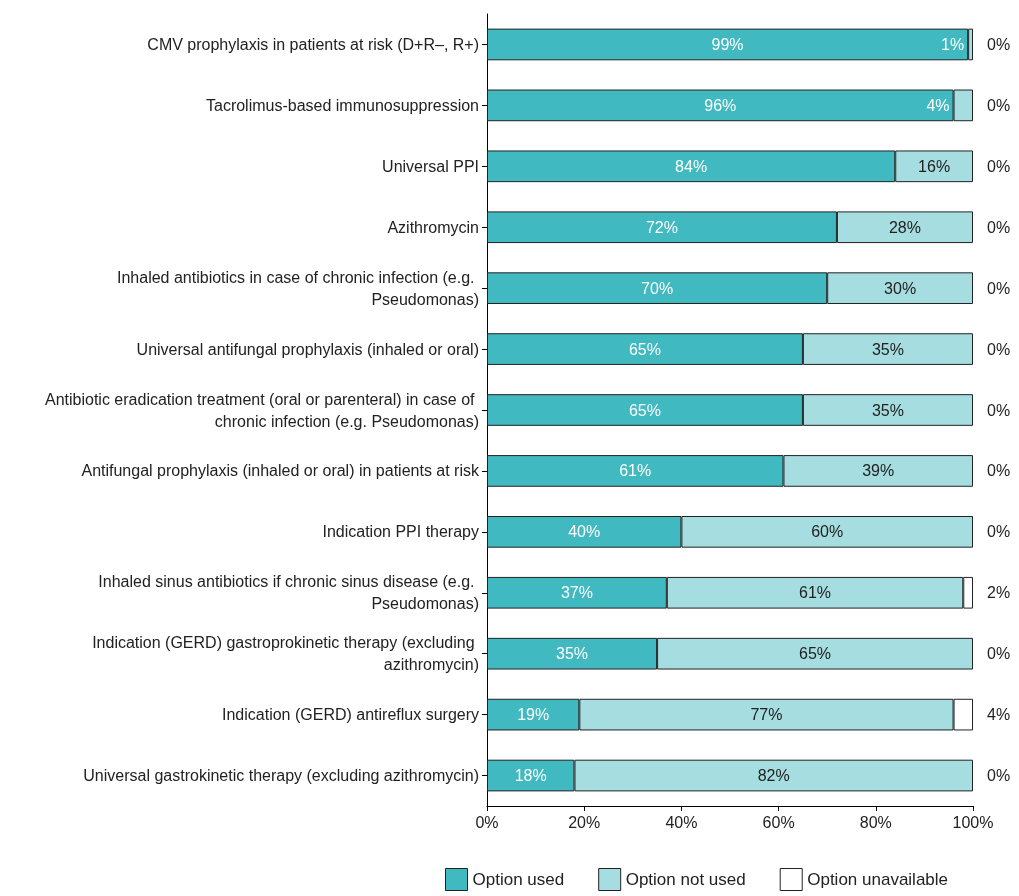  I want to click on x-tick-label: 20%, so click(584, 822).